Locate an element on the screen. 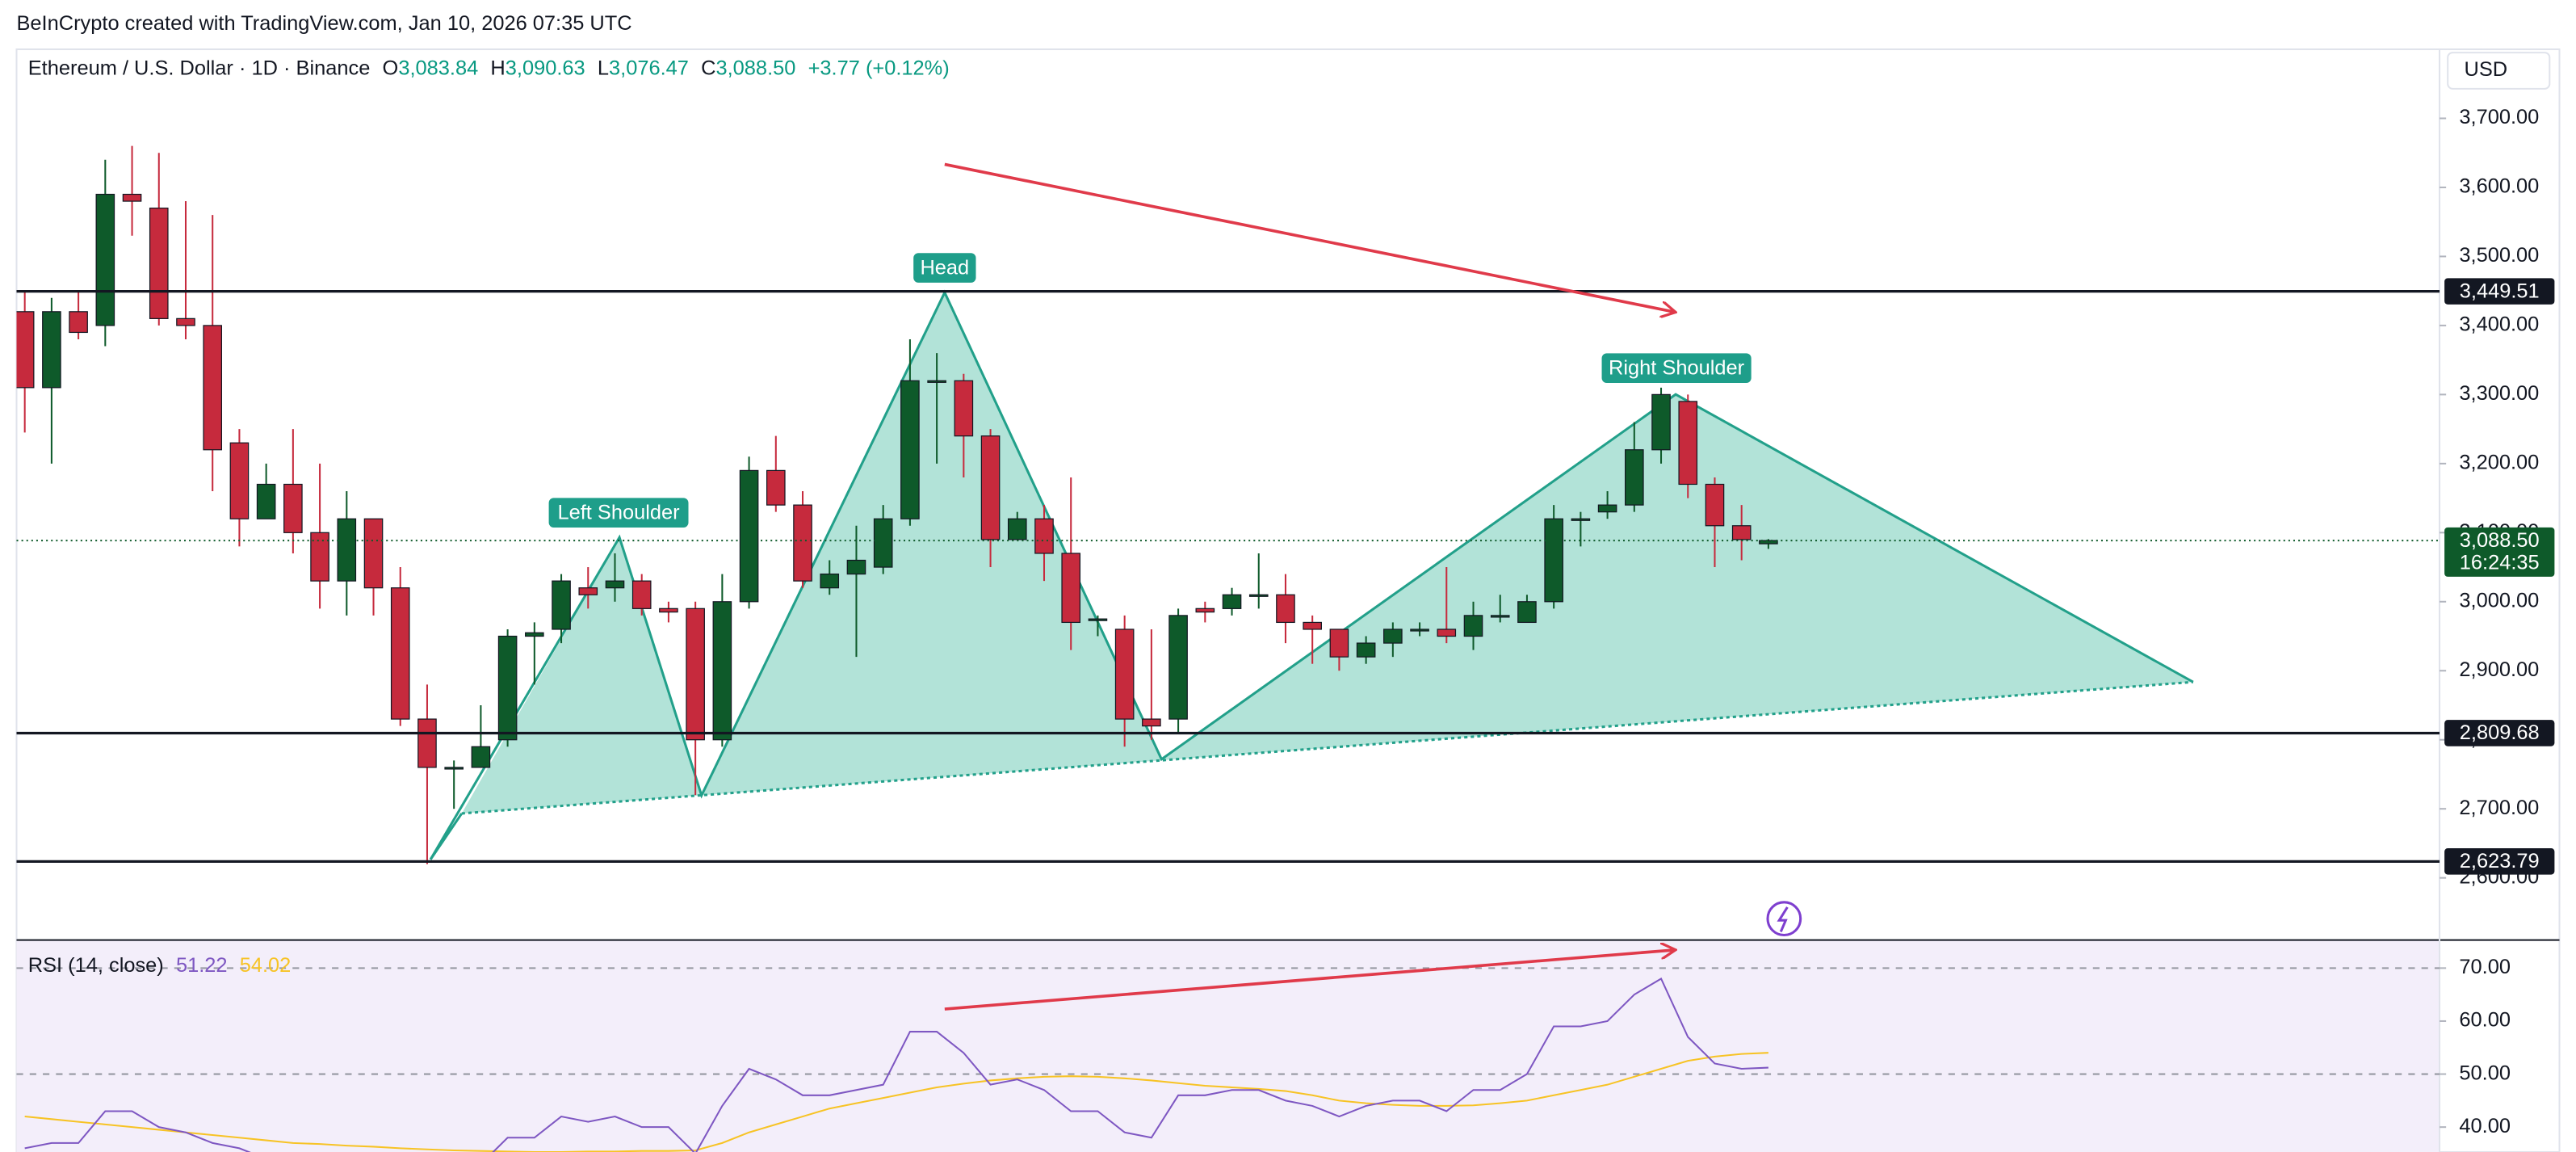 The image size is (2576, 1152). annotation-left: Left Shoulder is located at coordinates (618, 513).